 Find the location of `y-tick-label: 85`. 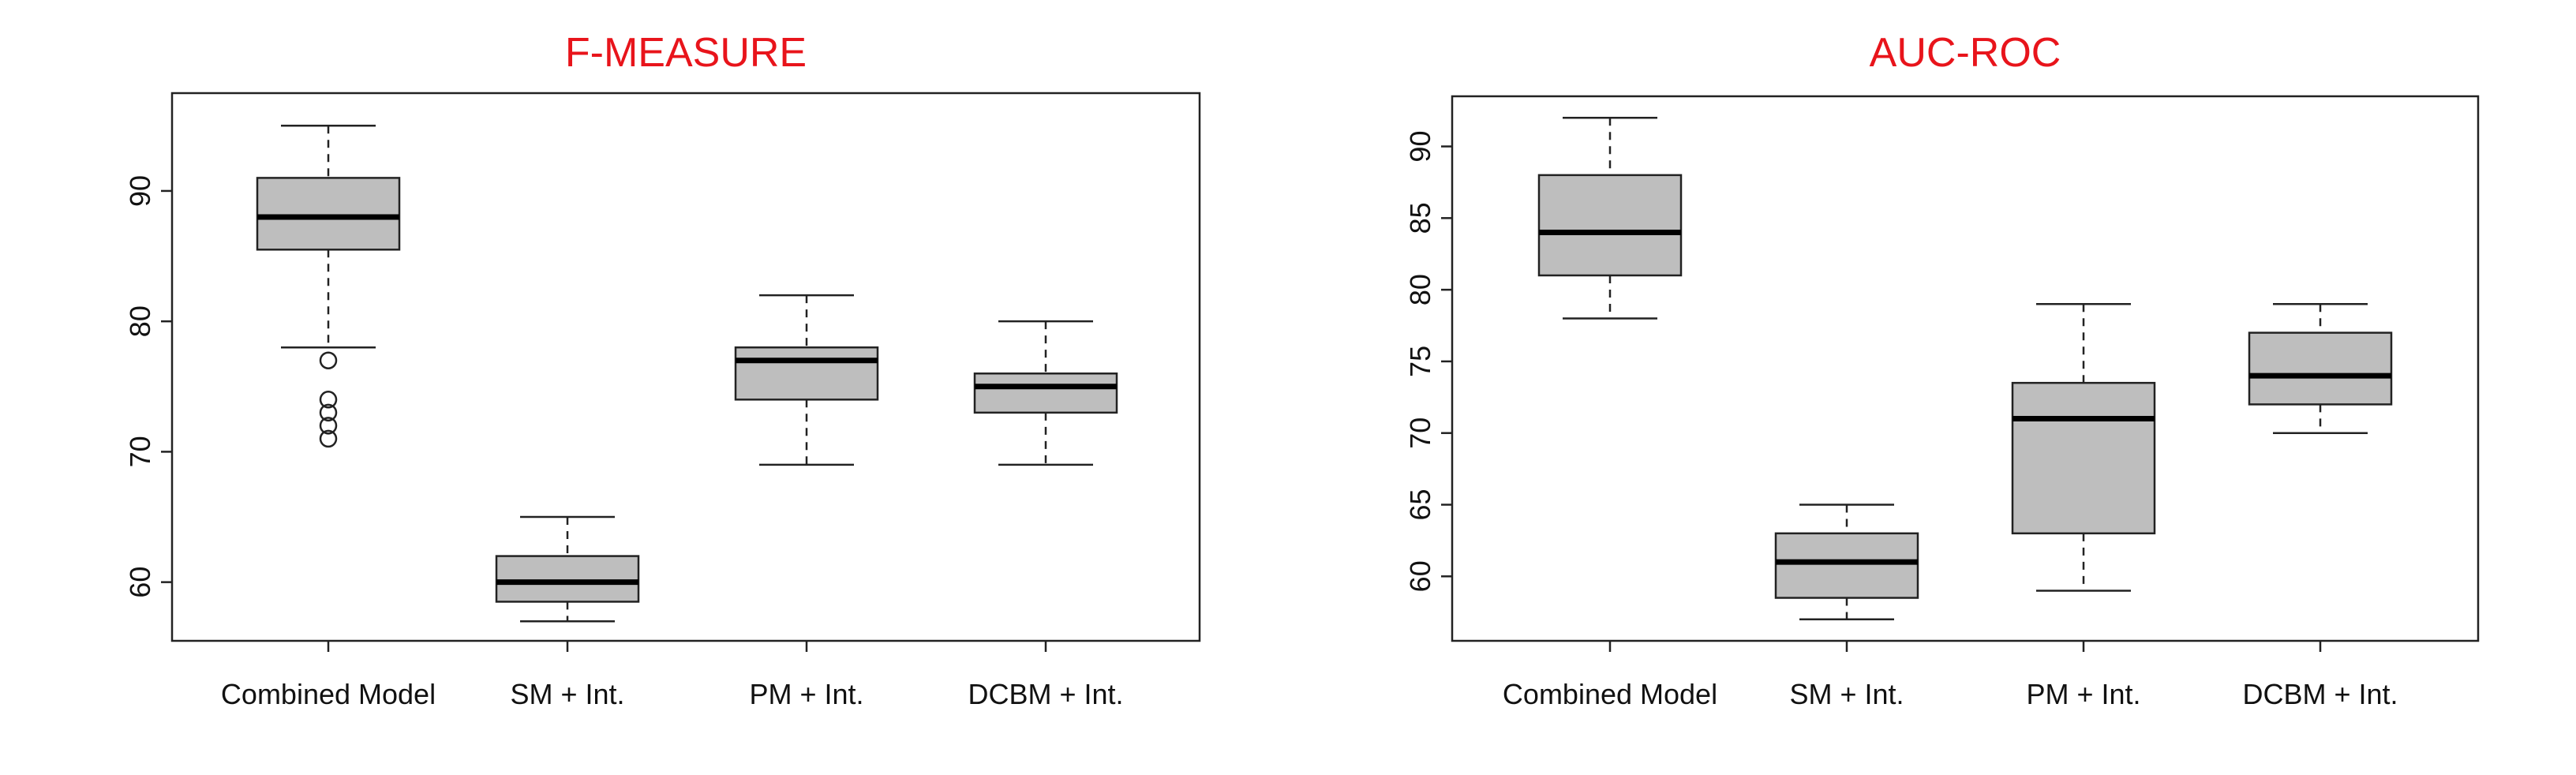

y-tick-label: 85 is located at coordinates (1420, 218).